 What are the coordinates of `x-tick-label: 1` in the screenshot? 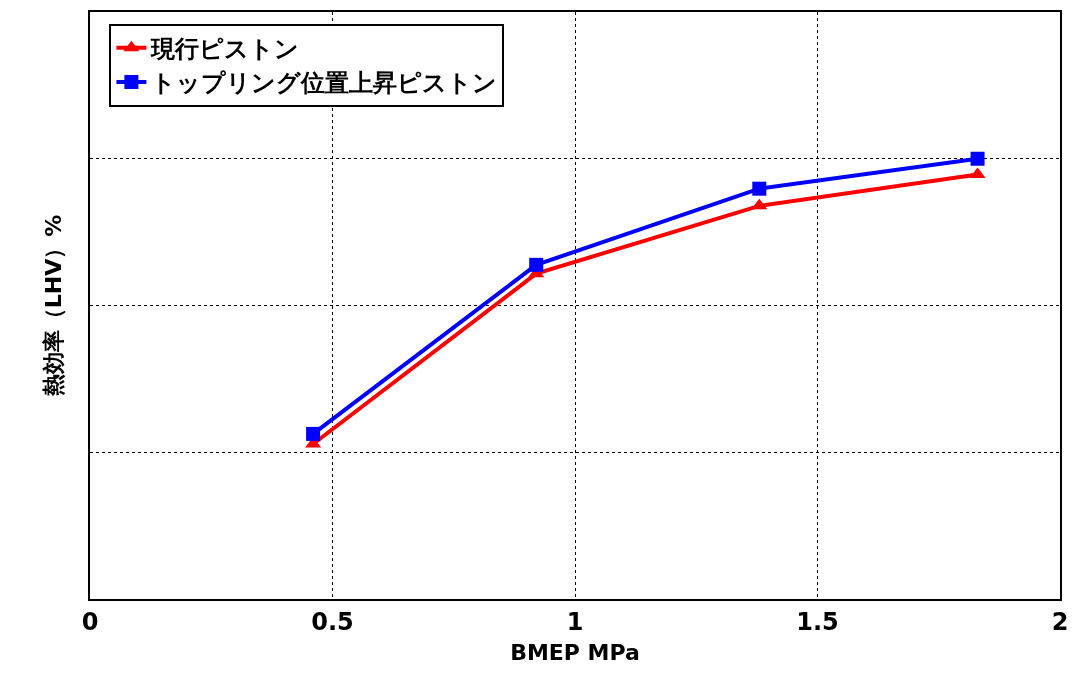 It's located at (575, 621).